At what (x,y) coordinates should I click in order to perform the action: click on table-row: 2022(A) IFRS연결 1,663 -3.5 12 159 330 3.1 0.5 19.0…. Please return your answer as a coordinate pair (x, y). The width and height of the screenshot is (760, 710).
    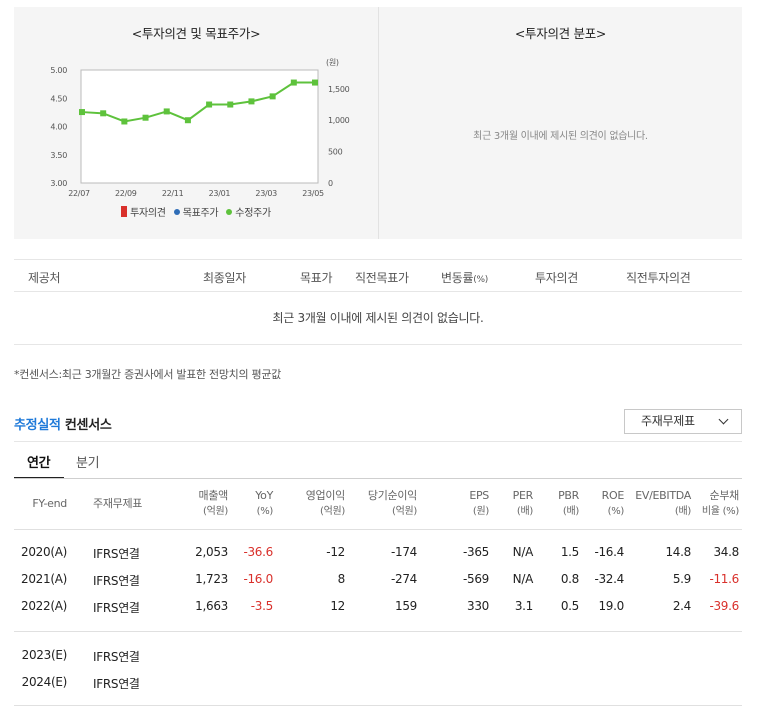
    Looking at the image, I should click on (380, 608).